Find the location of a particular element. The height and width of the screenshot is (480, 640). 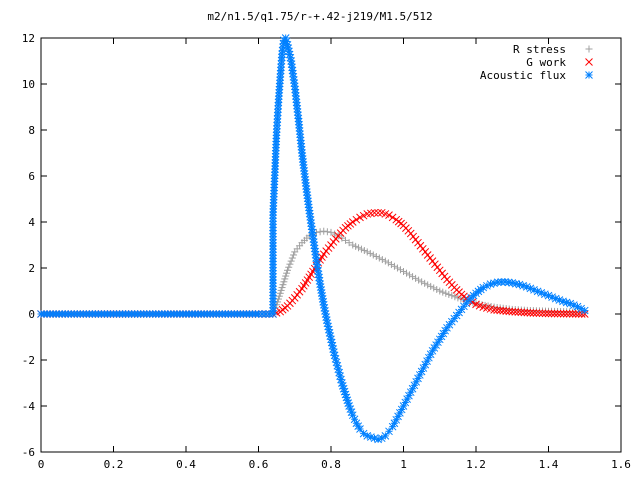

y-tick-label: 8 is located at coordinates (31, 130).